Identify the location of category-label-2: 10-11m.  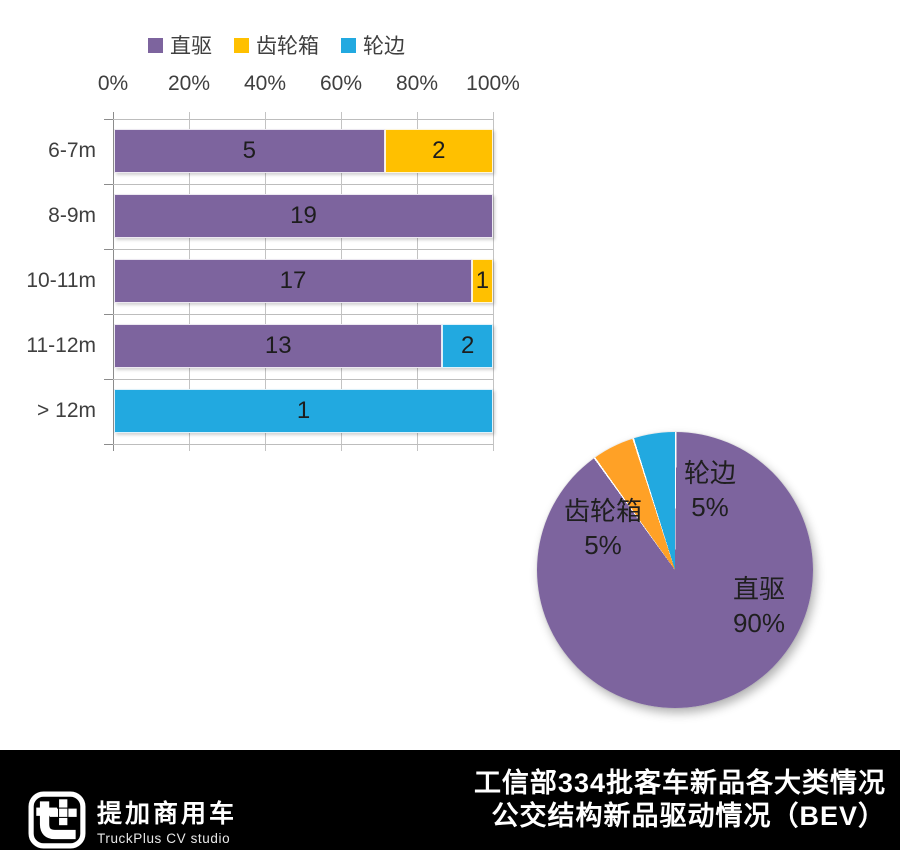
(61, 280).